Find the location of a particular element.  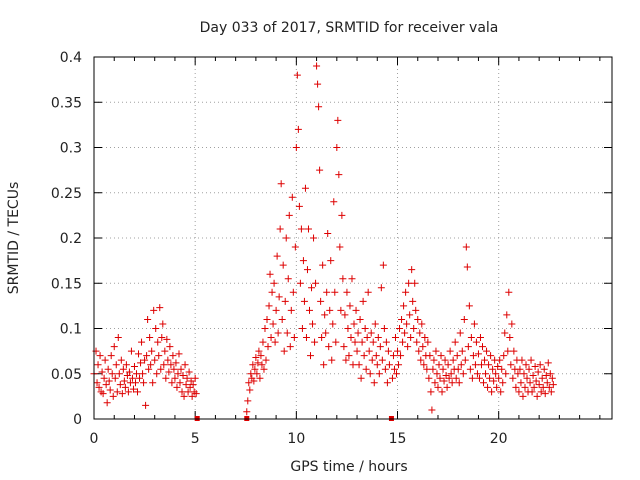

y-axis-title: SRMTID / TECUs is located at coordinates (14, 238).